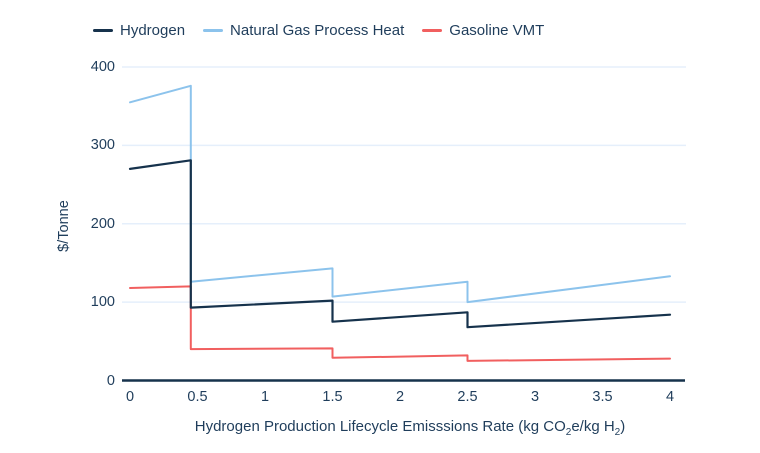 The image size is (760, 453). I want to click on x-axis-title-text: e/kg H, so click(593, 426).